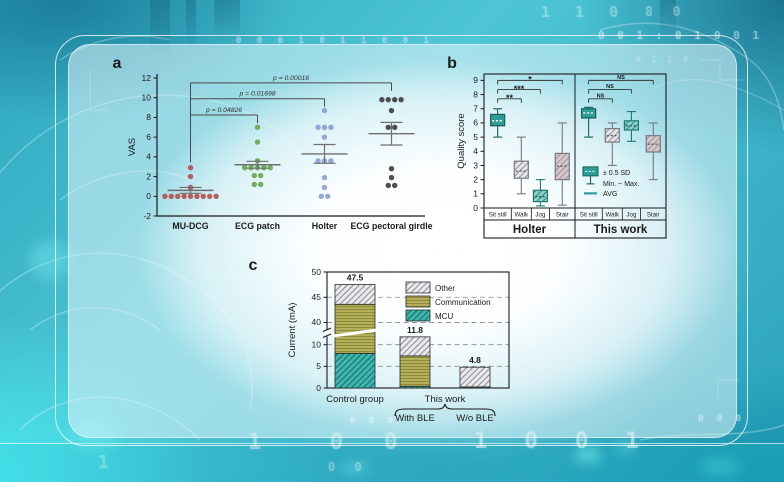 This screenshot has width=784, height=482. I want to click on bottom-teal-band, so click(392, 463).